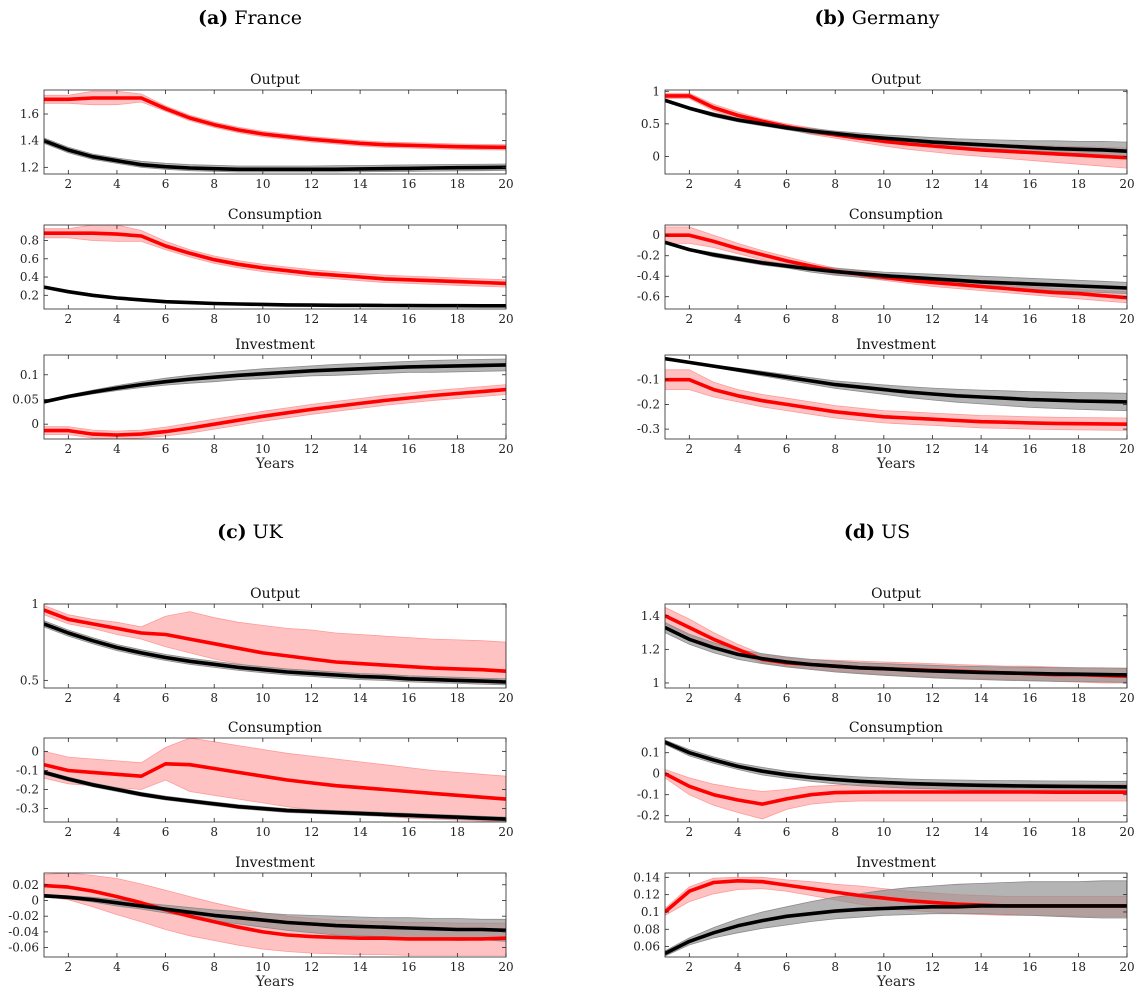 The image size is (1138, 1005). Describe the element at coordinates (29, 114) in the screenshot. I see `y-tick-label: 1.6` at that location.